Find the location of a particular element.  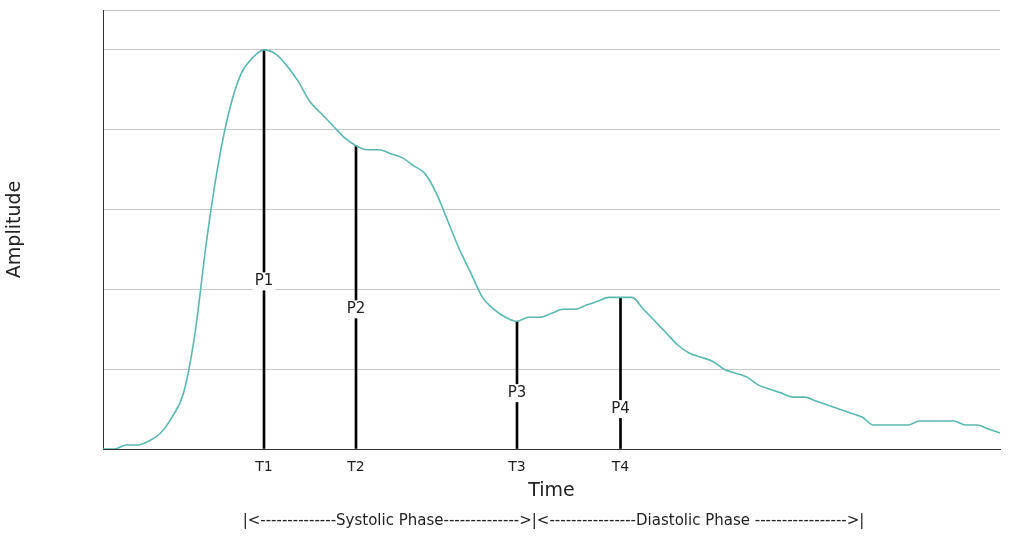

x-tick-label: T1 is located at coordinates (263, 466).